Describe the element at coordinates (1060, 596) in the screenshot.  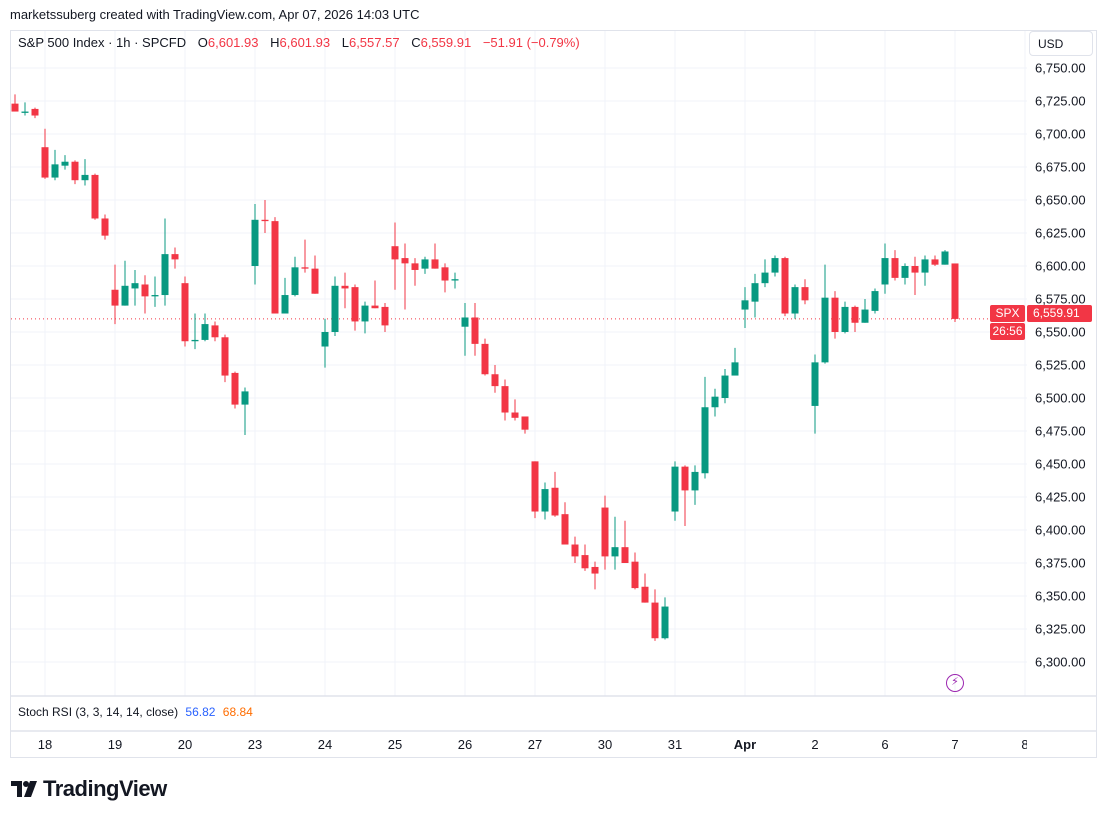
I see `price-tick-label: 6,350.00` at that location.